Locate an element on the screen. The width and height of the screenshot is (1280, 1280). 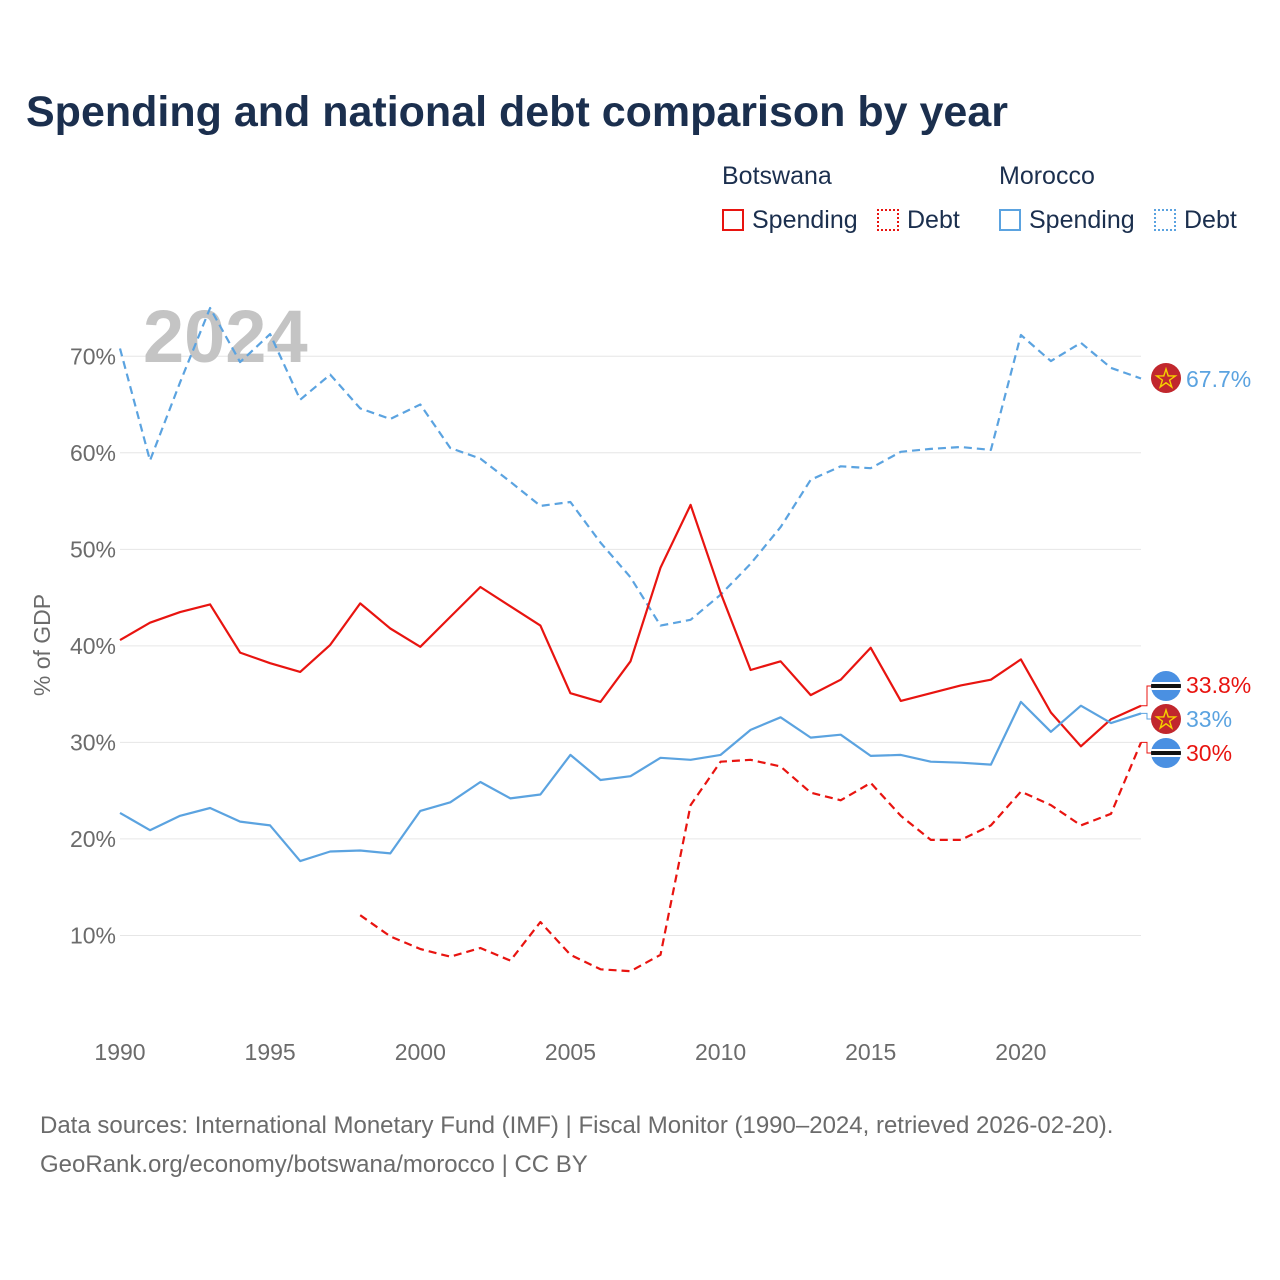
y-tick-label: 60% is located at coordinates (93, 453).